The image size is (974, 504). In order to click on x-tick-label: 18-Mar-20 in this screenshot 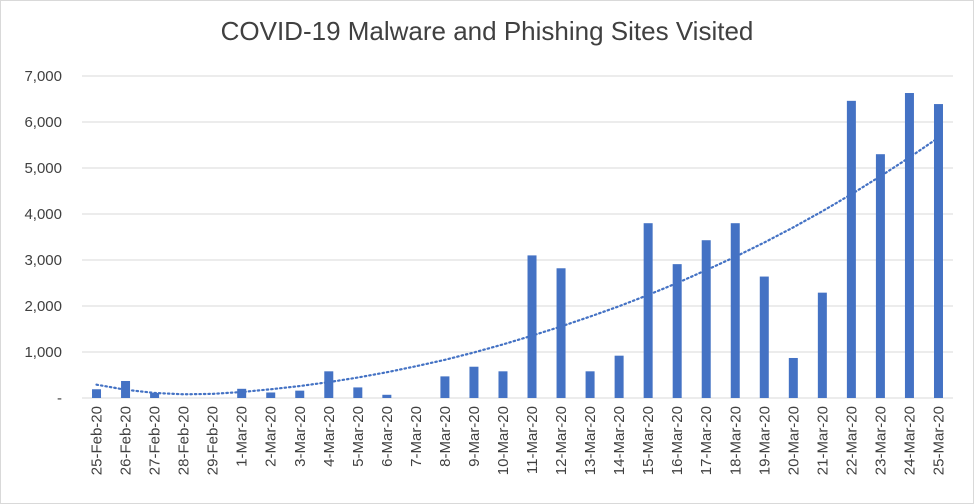, I will do `click(735, 440)`.